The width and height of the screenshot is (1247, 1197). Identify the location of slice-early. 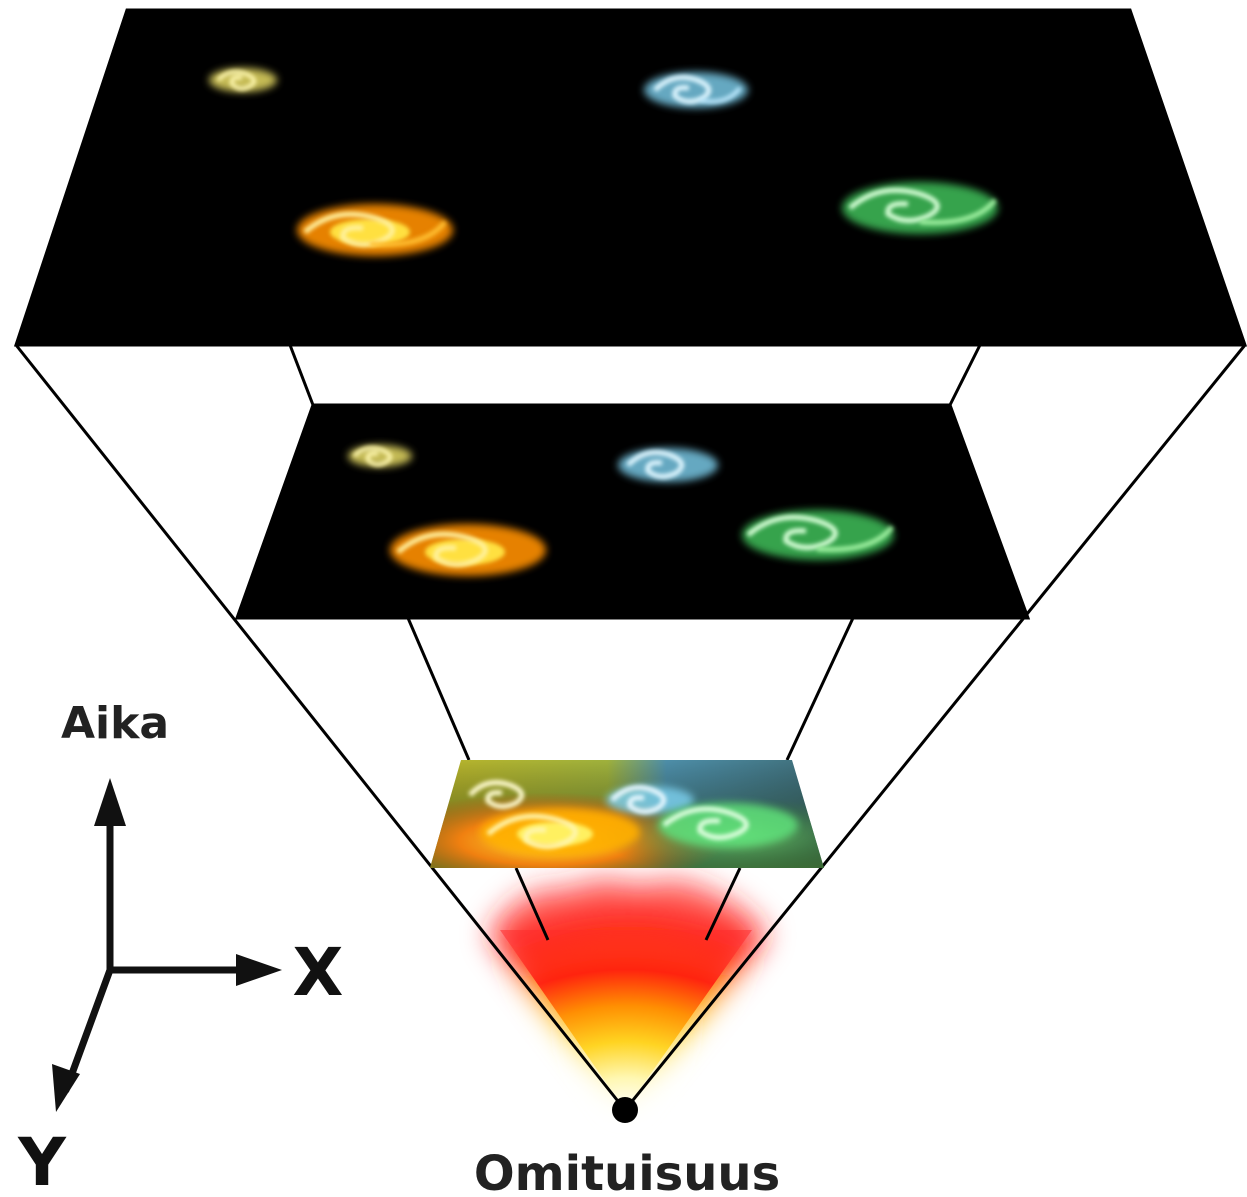
(627, 814).